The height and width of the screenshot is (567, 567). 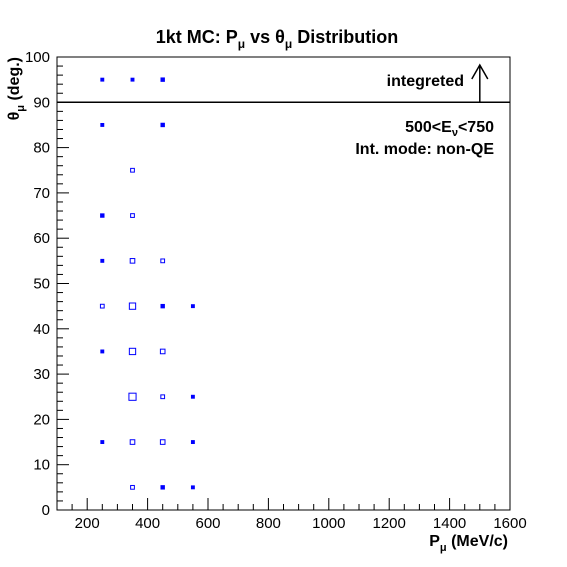 What do you see at coordinates (147, 283) in the screenshot?
I see `data-markers` at bounding box center [147, 283].